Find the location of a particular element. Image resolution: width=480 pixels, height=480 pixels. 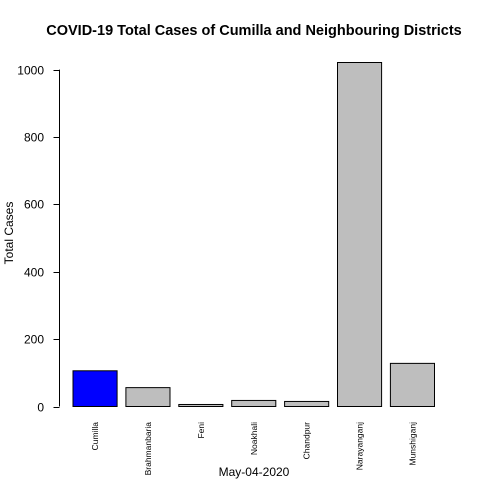

bar-noakhali is located at coordinates (254, 403).